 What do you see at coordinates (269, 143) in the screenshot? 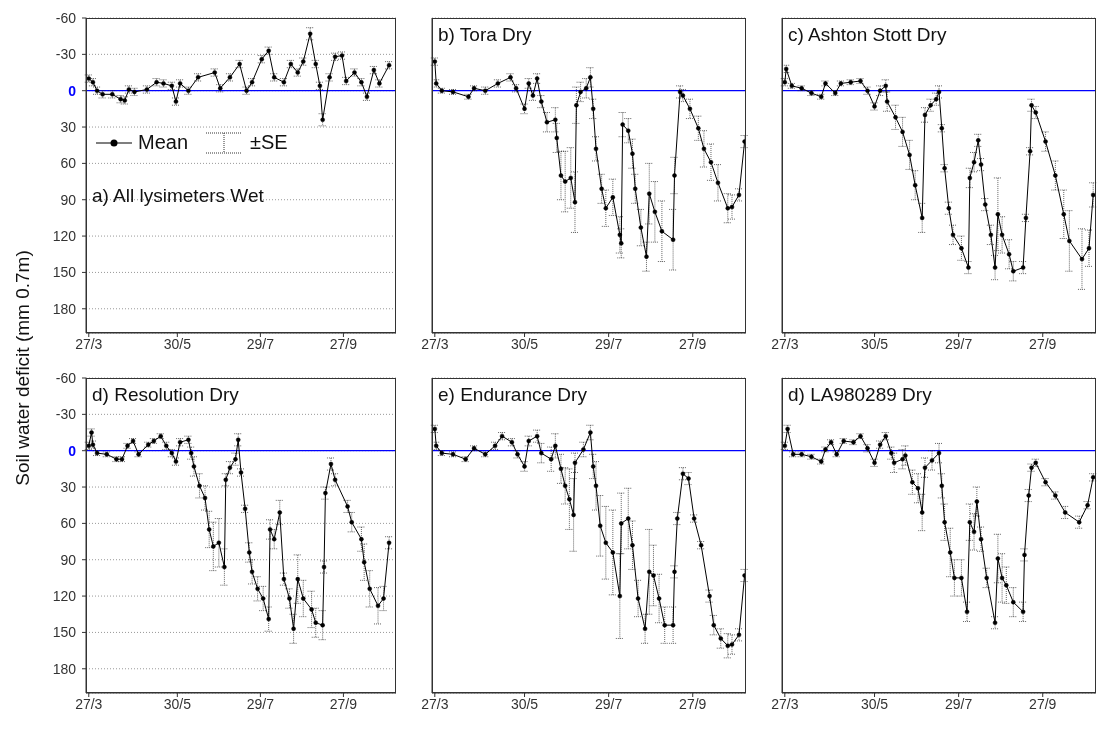
I see `annotation: ±SE` at bounding box center [269, 143].